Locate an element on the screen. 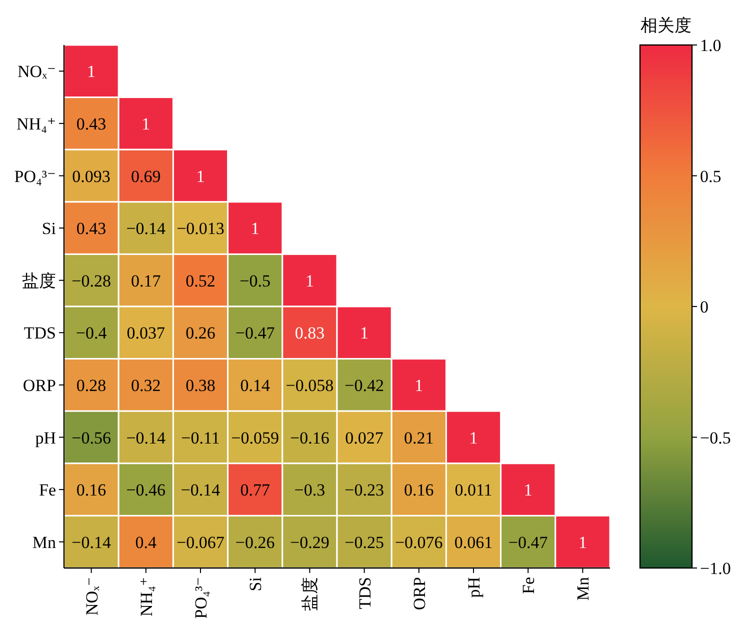  x-tick-label: Si is located at coordinates (256, 584).